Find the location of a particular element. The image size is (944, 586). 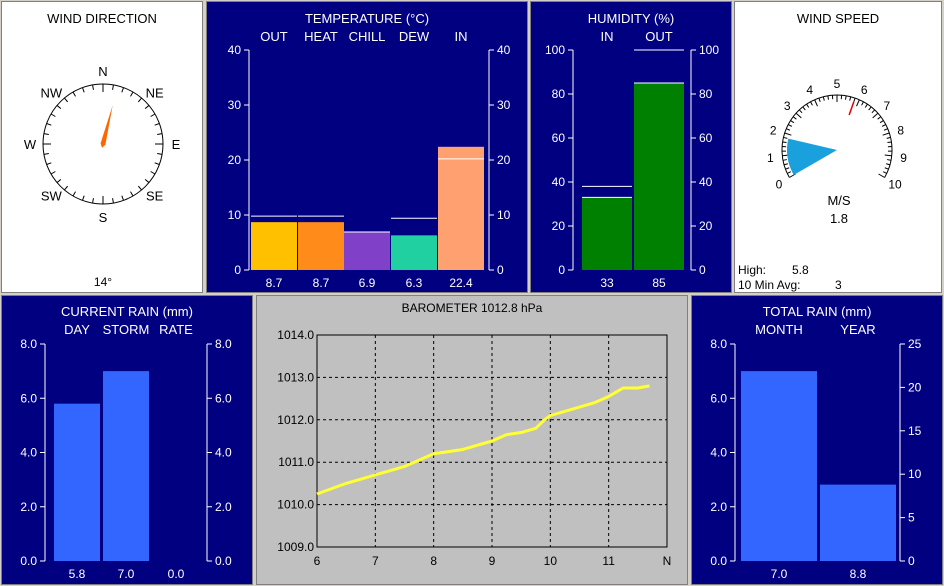

wind-high-marker is located at coordinates (851, 108).